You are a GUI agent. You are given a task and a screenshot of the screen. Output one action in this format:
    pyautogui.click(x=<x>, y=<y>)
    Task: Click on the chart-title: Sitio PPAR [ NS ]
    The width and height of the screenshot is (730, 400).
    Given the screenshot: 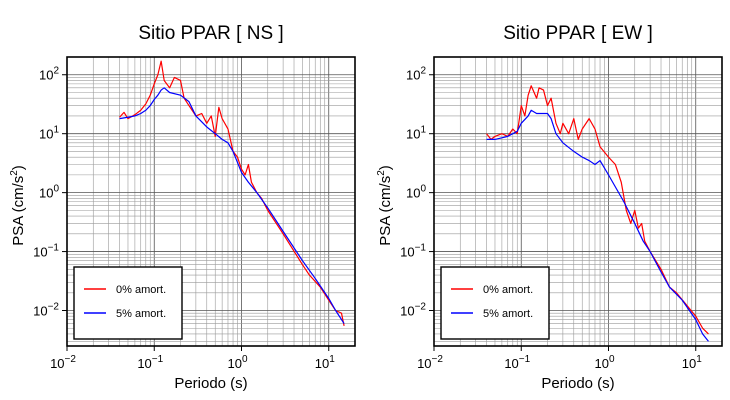 What is the action you would take?
    pyautogui.click(x=210, y=33)
    